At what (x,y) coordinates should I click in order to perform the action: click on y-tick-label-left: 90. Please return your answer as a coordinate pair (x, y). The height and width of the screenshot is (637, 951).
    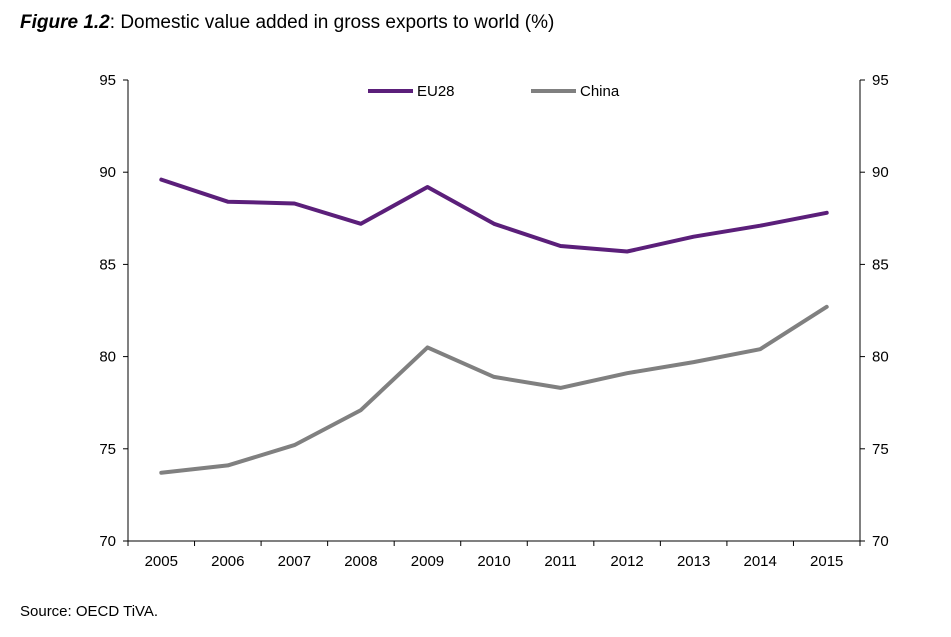
    Looking at the image, I should click on (107, 172).